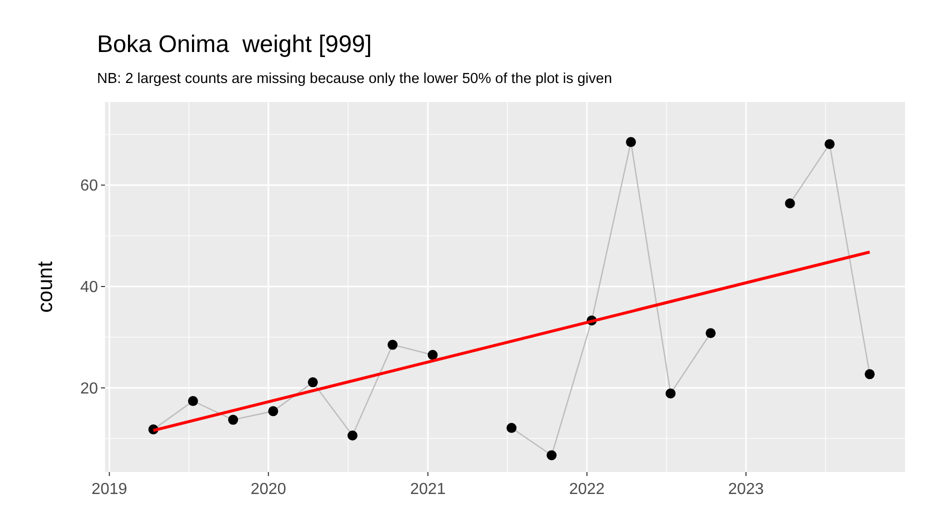 The width and height of the screenshot is (931, 520). What do you see at coordinates (89, 186) in the screenshot?
I see `y-tick-label: 60` at bounding box center [89, 186].